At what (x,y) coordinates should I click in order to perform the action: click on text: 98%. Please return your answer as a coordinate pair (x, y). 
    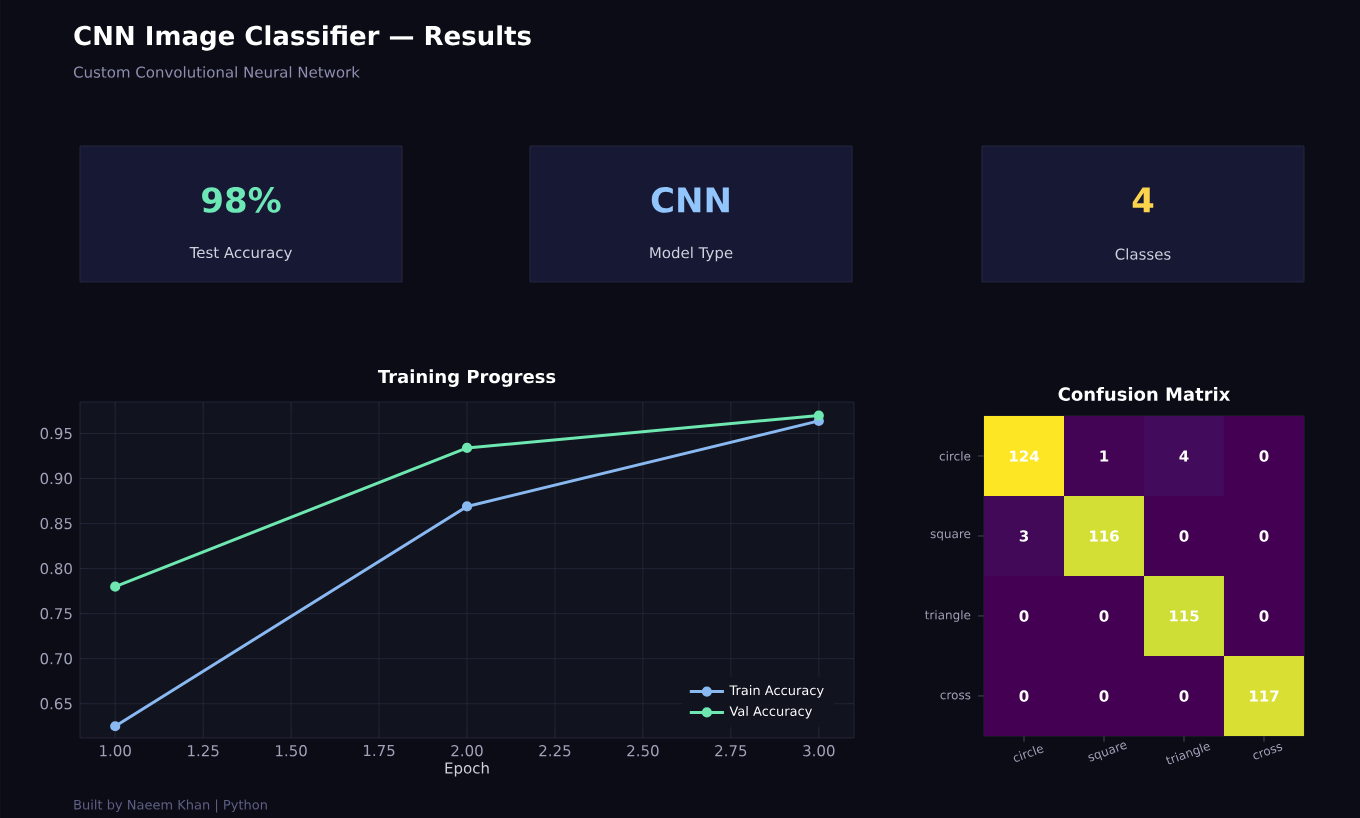
    Looking at the image, I should click on (241, 200).